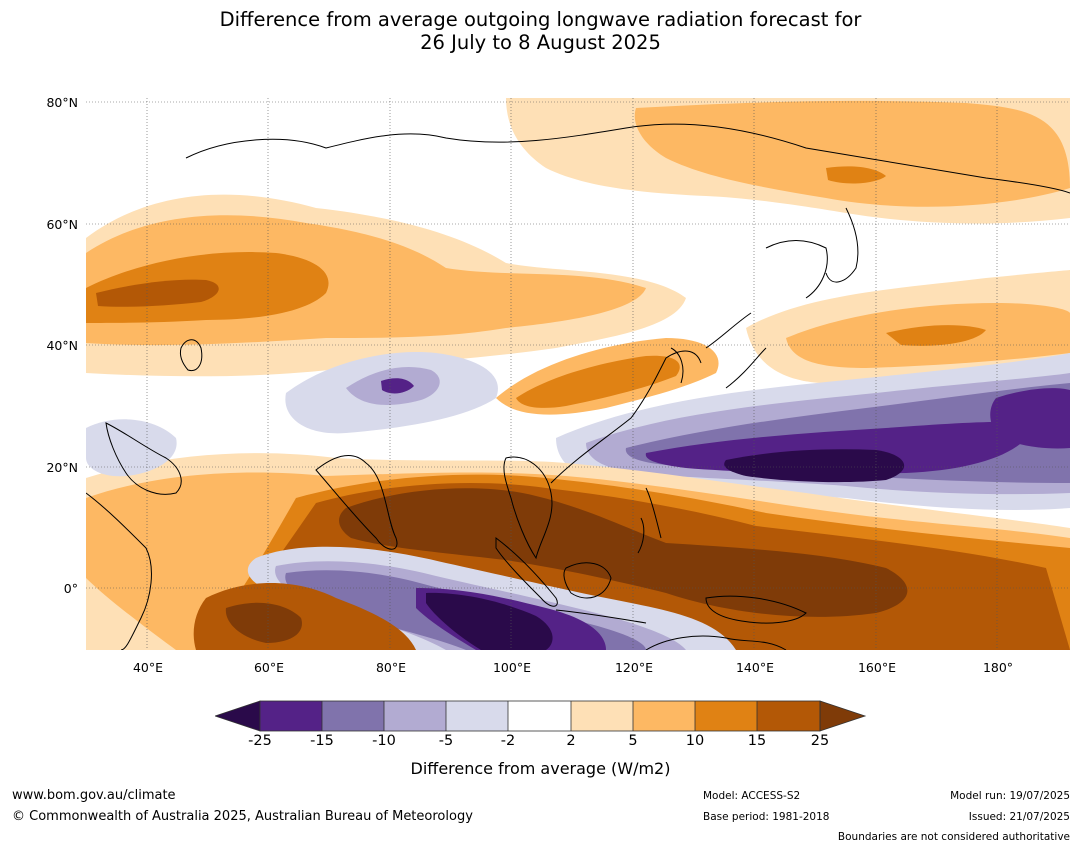  Describe the element at coordinates (322, 741) in the screenshot. I see `colorbar-tick-neg15: -15` at that location.